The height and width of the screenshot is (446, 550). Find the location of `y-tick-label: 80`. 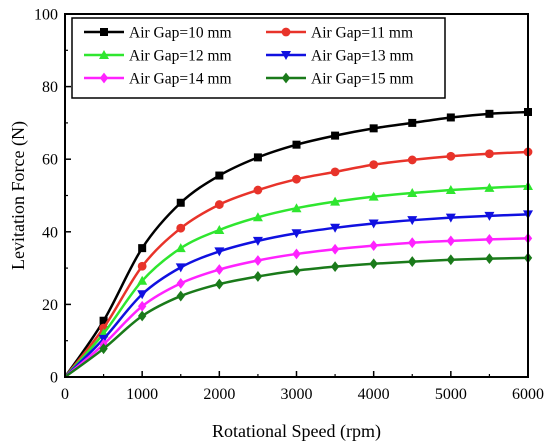

y-tick-label: 80 is located at coordinates (50, 87).